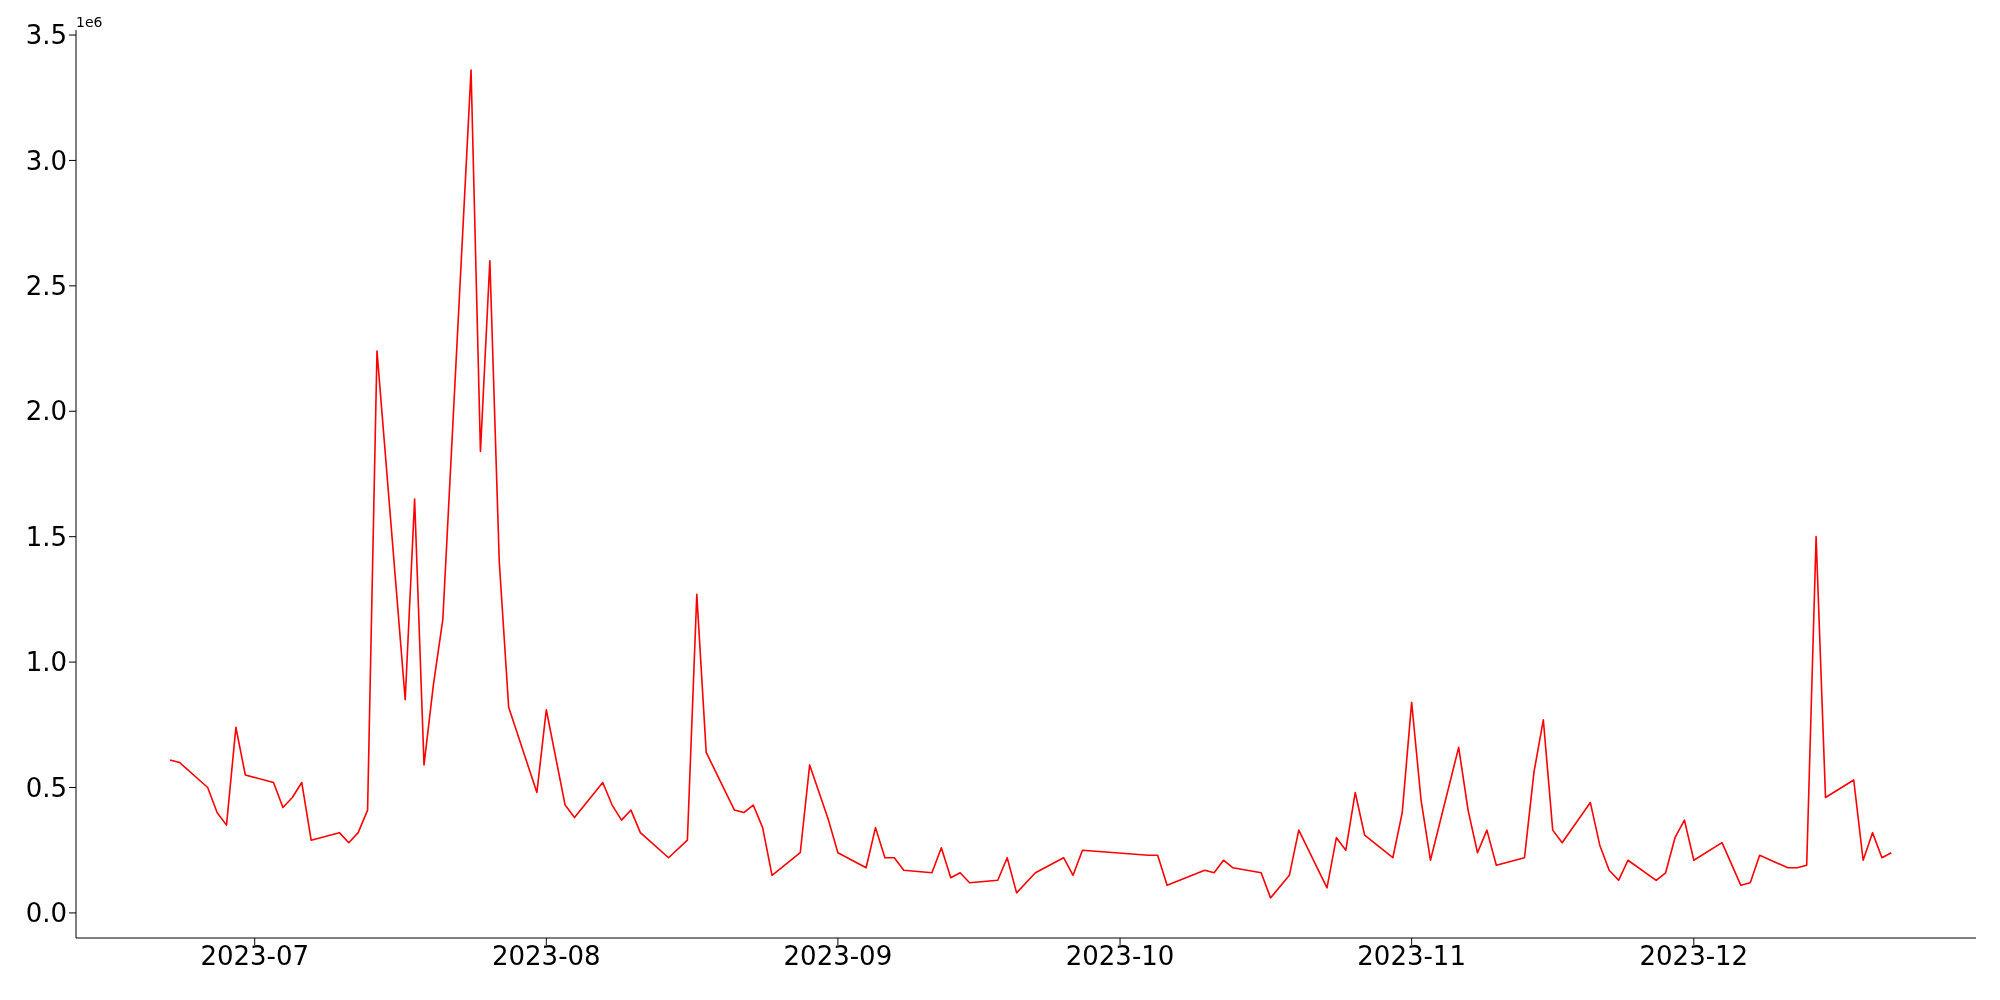  Describe the element at coordinates (46, 160) in the screenshot. I see `y-tick-label: 3.0` at that location.